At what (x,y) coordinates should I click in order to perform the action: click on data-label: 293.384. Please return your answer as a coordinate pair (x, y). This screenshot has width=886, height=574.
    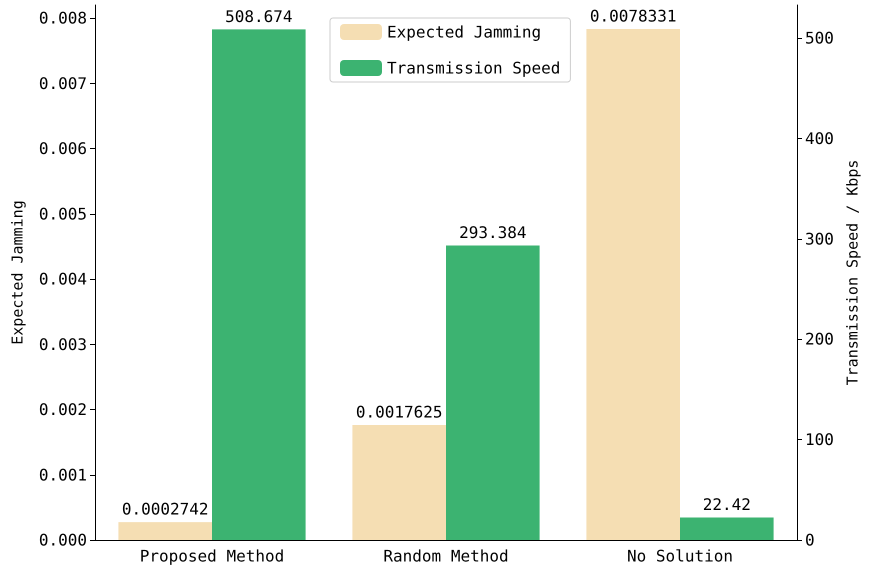
    Looking at the image, I should click on (493, 232).